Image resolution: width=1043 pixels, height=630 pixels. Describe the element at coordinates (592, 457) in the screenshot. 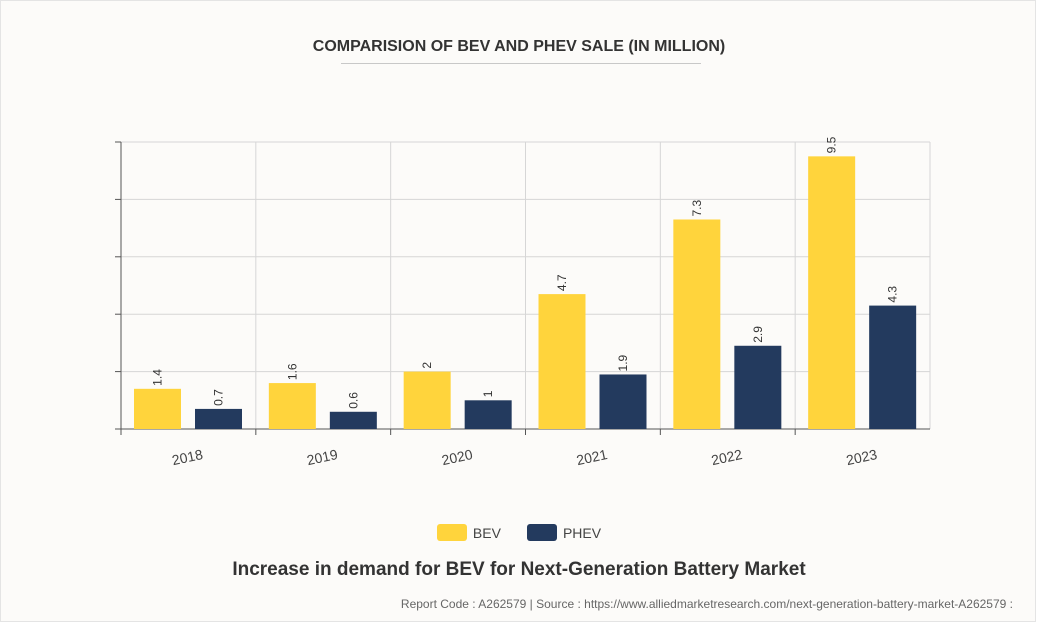

I see `x-tick-label: 2021` at that location.